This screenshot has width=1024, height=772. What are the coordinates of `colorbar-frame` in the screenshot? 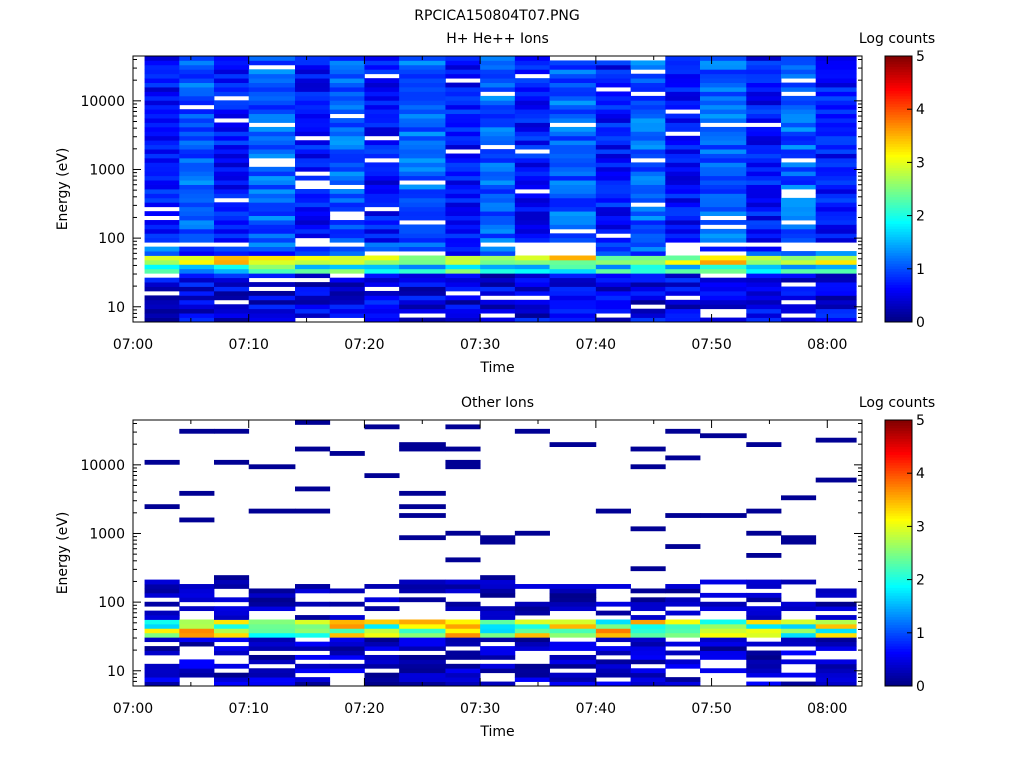 It's located at (898, 553).